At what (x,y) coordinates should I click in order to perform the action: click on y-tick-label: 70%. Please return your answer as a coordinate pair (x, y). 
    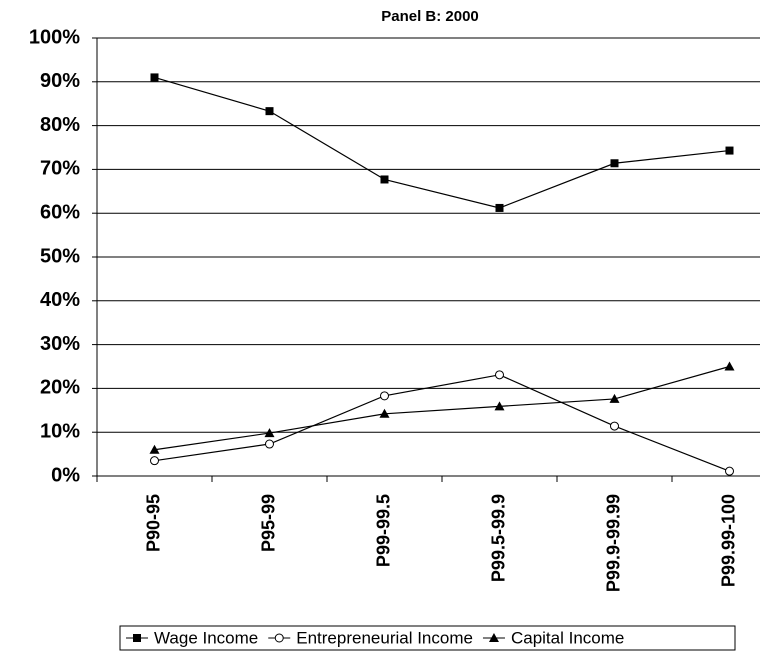
    Looking at the image, I should click on (60, 169).